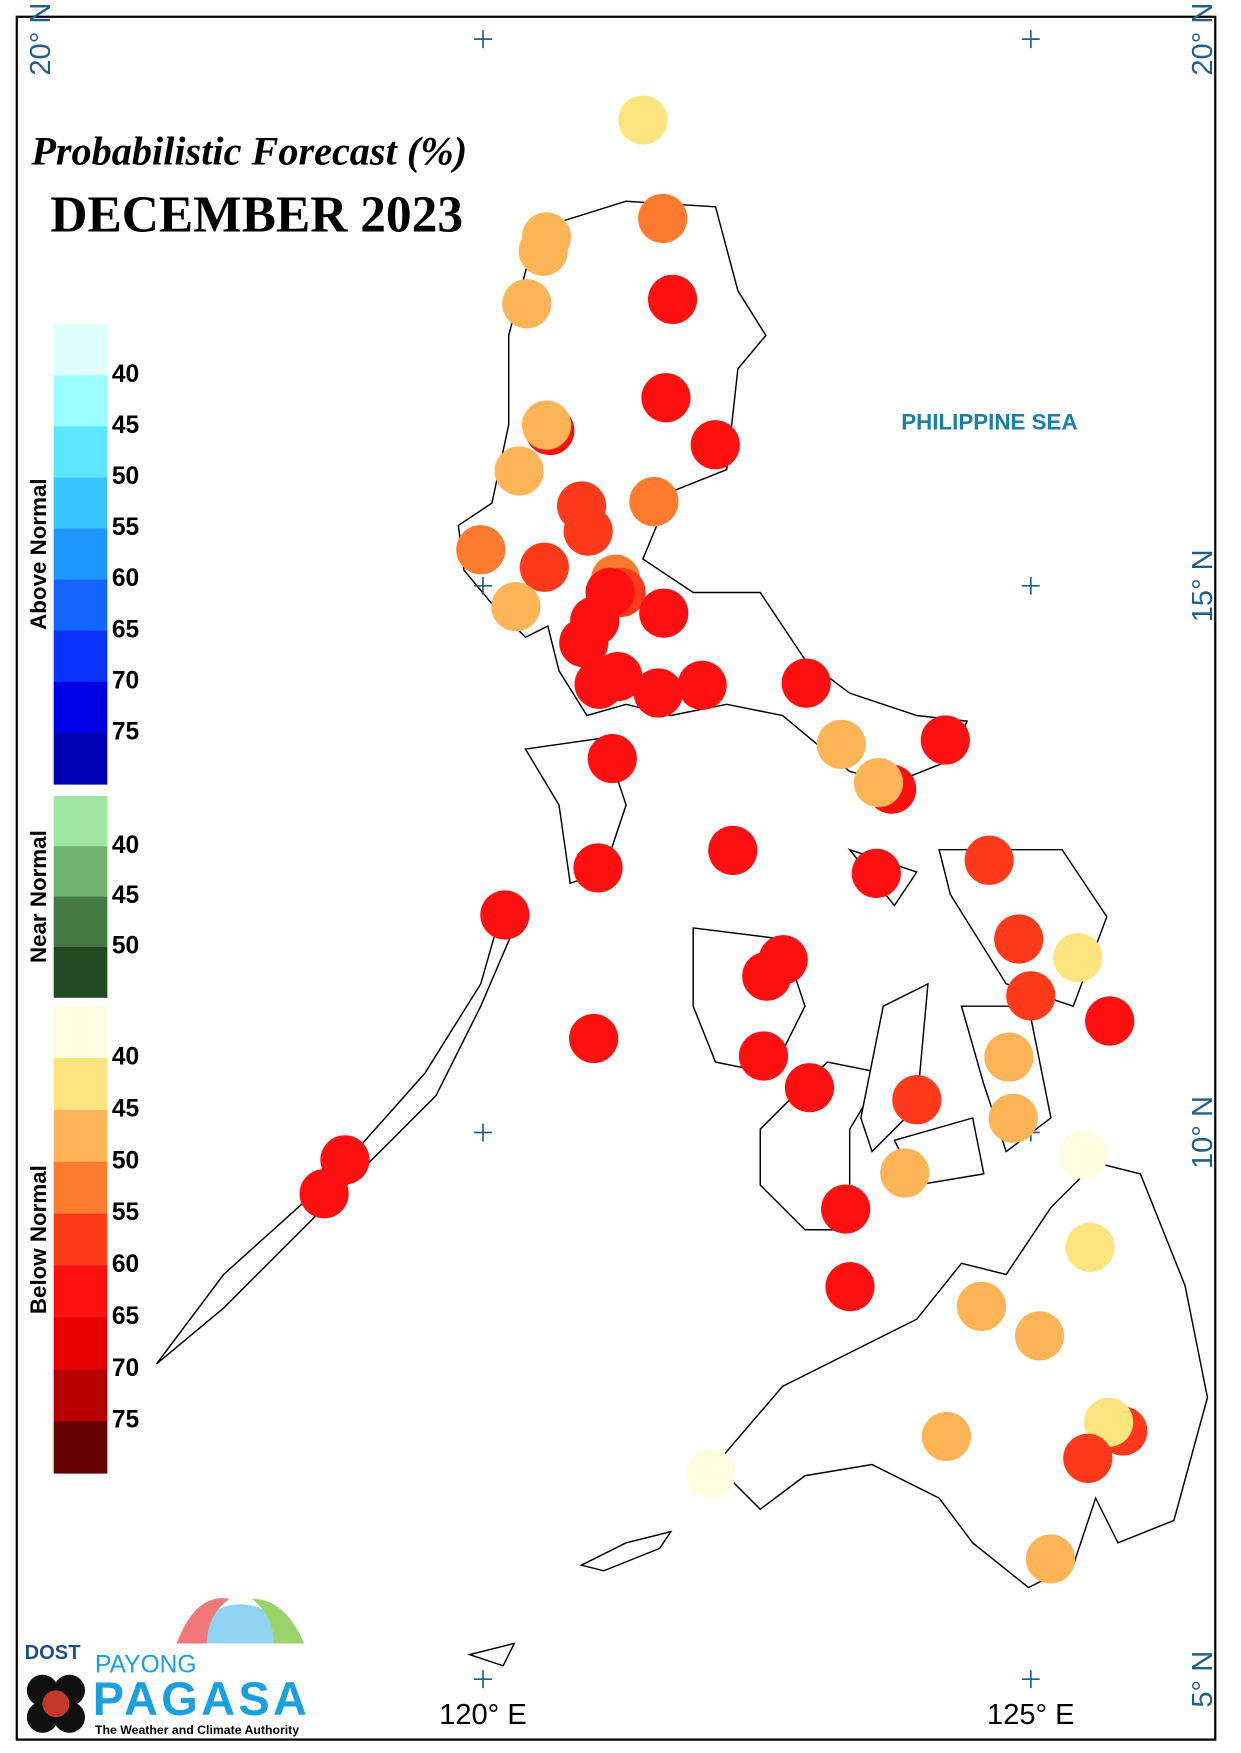 The image size is (1241, 1753). What do you see at coordinates (146, 1665) in the screenshot?
I see `logo-brand-top: PAYONG` at bounding box center [146, 1665].